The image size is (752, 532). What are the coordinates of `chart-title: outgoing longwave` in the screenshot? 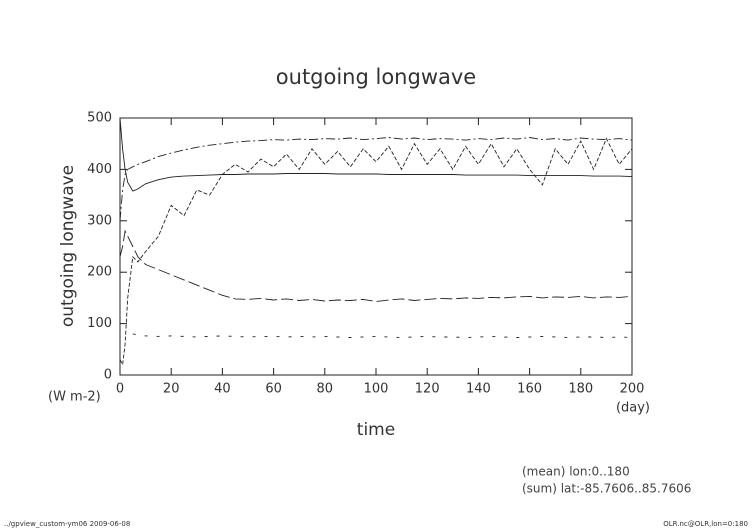 It's located at (376, 77).